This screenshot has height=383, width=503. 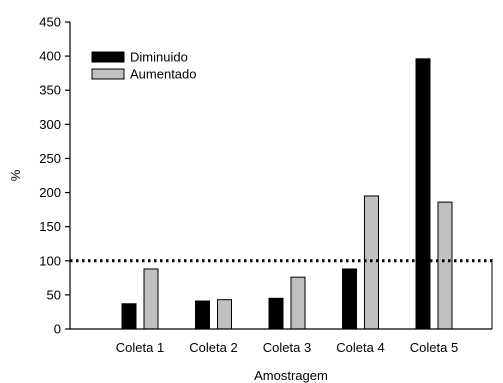 What do you see at coordinates (50, 158) in the screenshot?
I see `y-tick-label: 250` at bounding box center [50, 158].